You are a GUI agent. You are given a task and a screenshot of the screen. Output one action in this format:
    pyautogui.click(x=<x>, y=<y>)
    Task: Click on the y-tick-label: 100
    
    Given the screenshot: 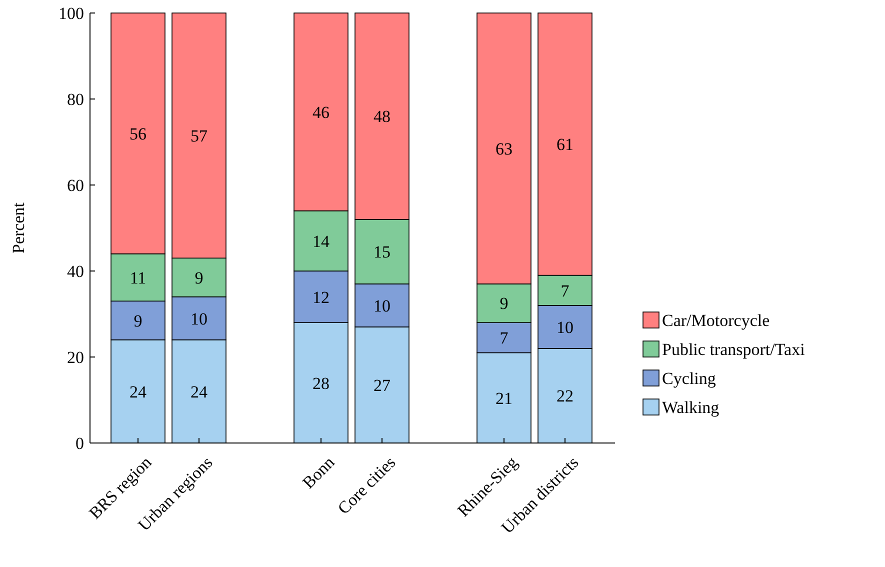 What is the action you would take?
    pyautogui.click(x=71, y=13)
    